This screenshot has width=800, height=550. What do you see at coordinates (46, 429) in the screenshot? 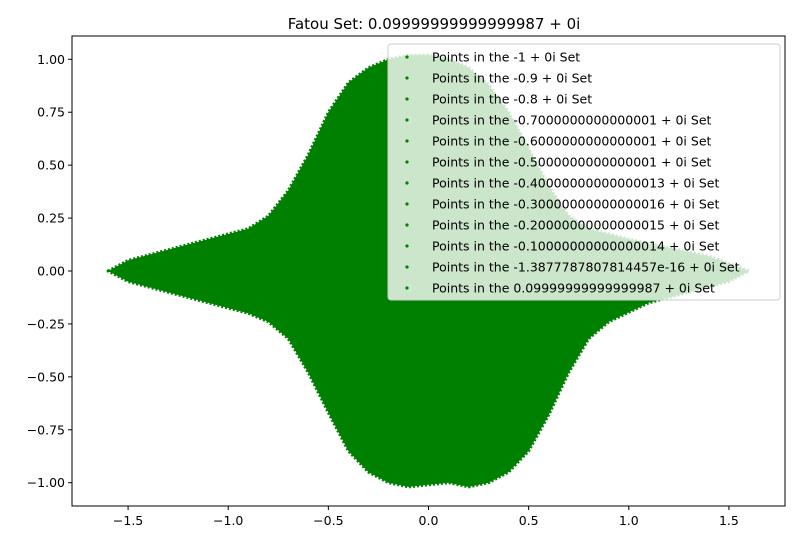
I see `y-tick-label: −0.75` at bounding box center [46, 429].